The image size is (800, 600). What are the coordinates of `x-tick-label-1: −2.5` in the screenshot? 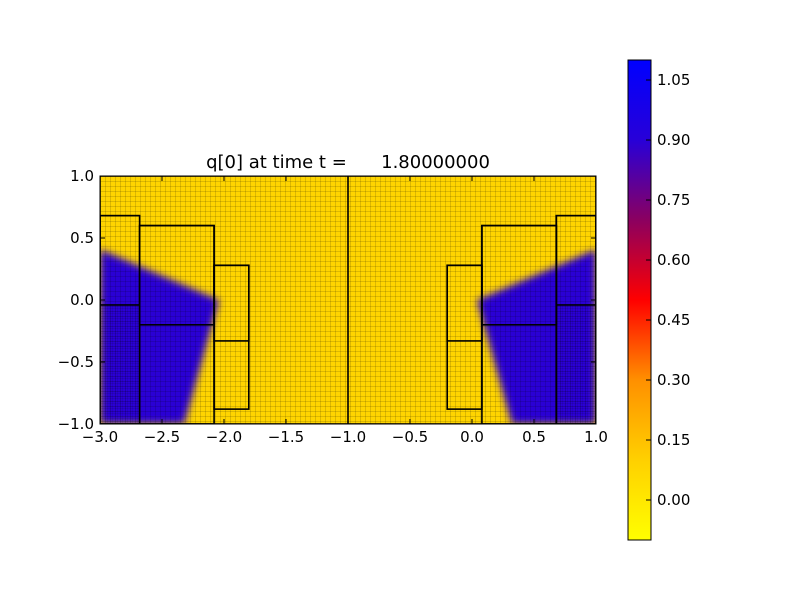 It's located at (162, 437).